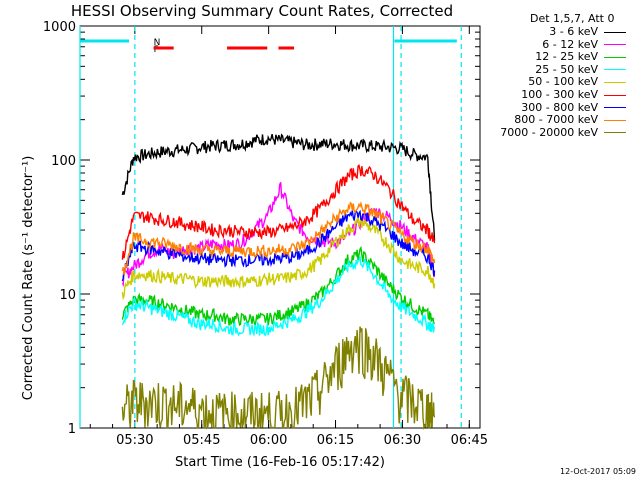 The width and height of the screenshot is (640, 480). Describe the element at coordinates (566, 57) in the screenshot. I see `legend-label: 12 - 25 keV` at that location.